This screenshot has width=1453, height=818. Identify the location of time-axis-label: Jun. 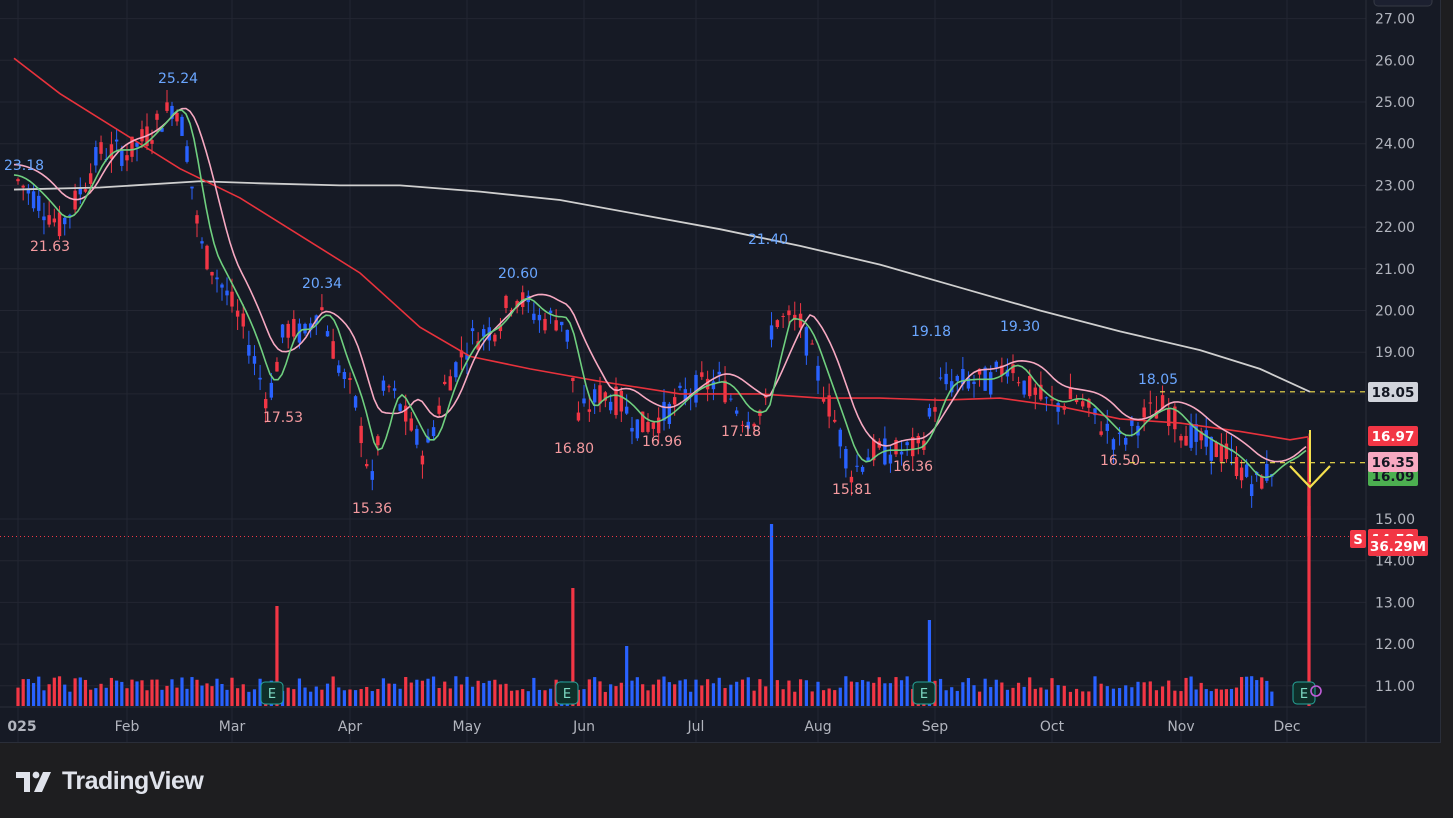
(583, 727).